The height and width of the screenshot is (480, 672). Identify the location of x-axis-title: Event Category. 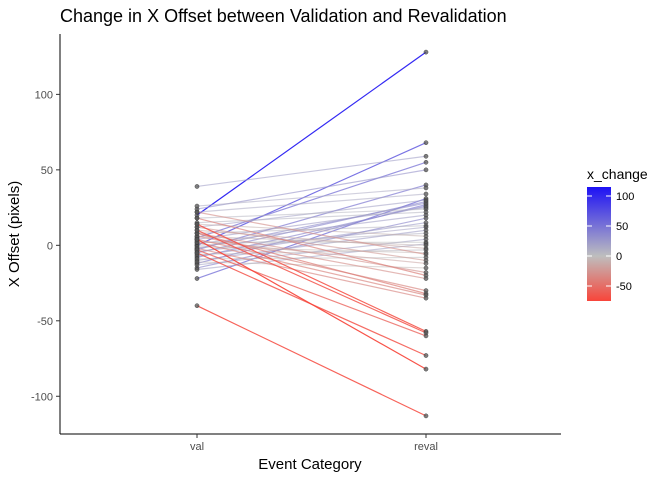
(310, 464).